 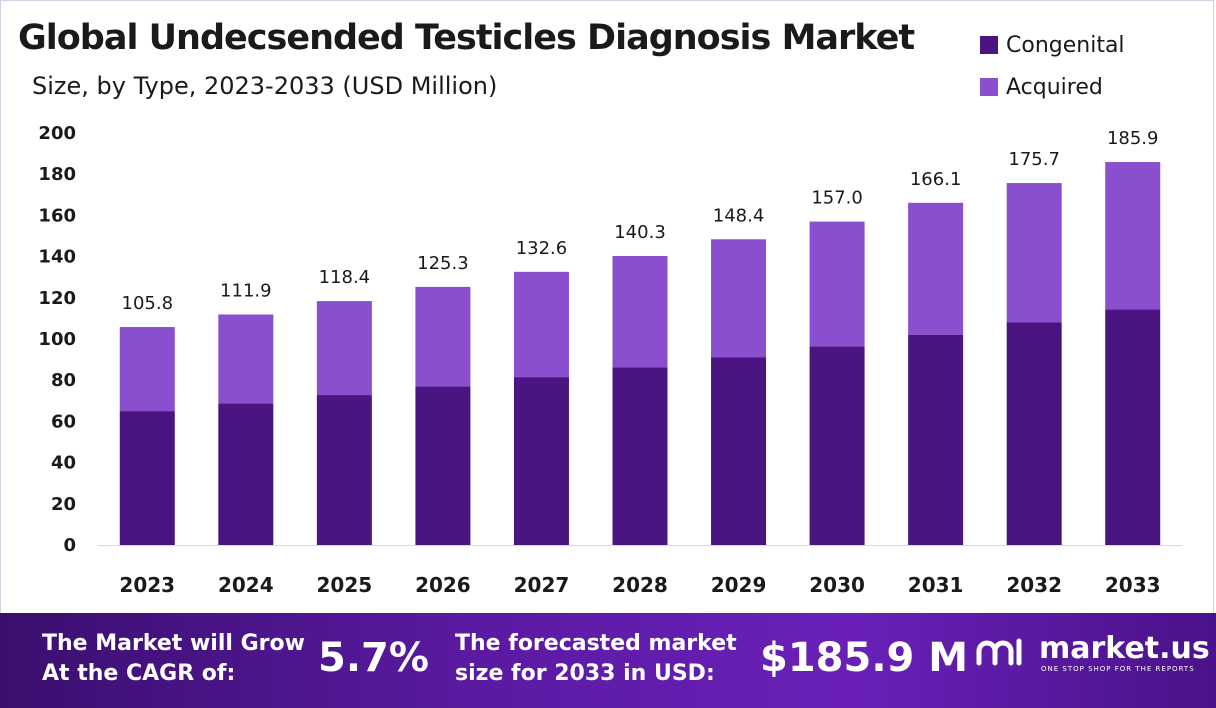 I want to click on bar-congenital-2032, so click(x=1034, y=433).